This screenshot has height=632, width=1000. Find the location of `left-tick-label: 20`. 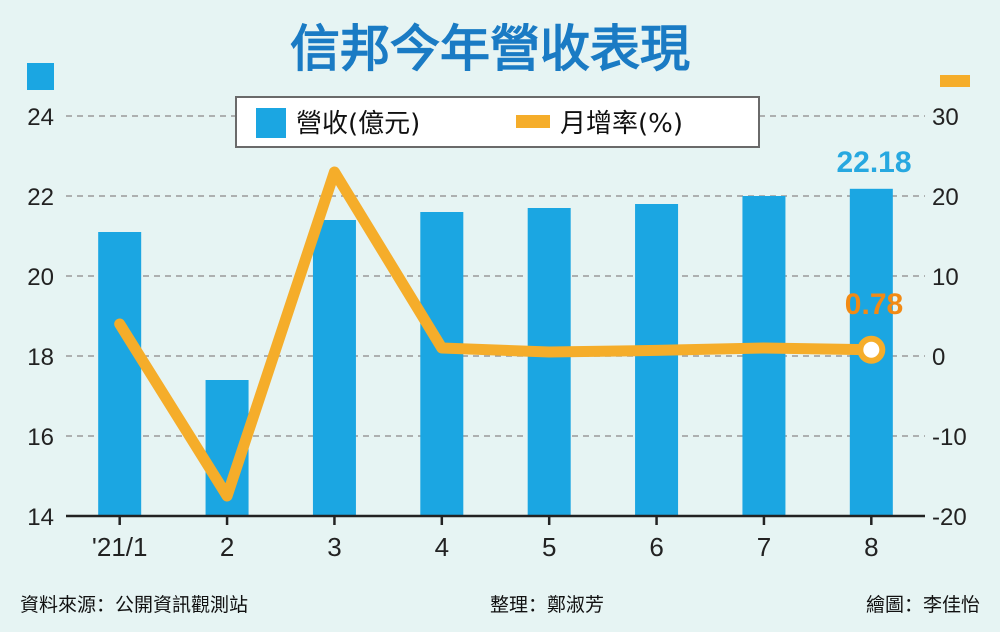

left-tick-label: 20 is located at coordinates (40, 277).